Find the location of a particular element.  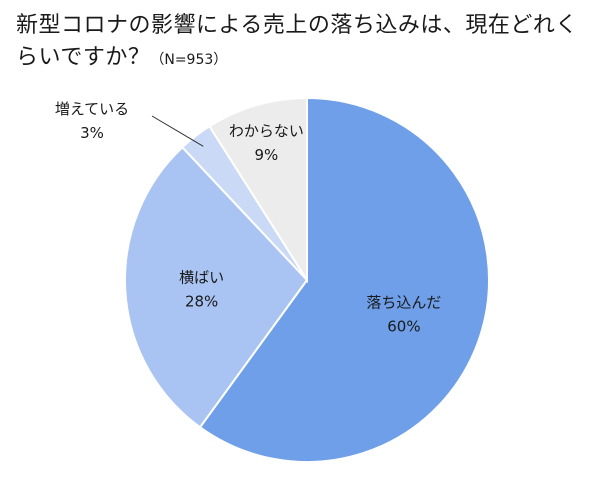

slice-label-unknown: わからない is located at coordinates (266, 131).